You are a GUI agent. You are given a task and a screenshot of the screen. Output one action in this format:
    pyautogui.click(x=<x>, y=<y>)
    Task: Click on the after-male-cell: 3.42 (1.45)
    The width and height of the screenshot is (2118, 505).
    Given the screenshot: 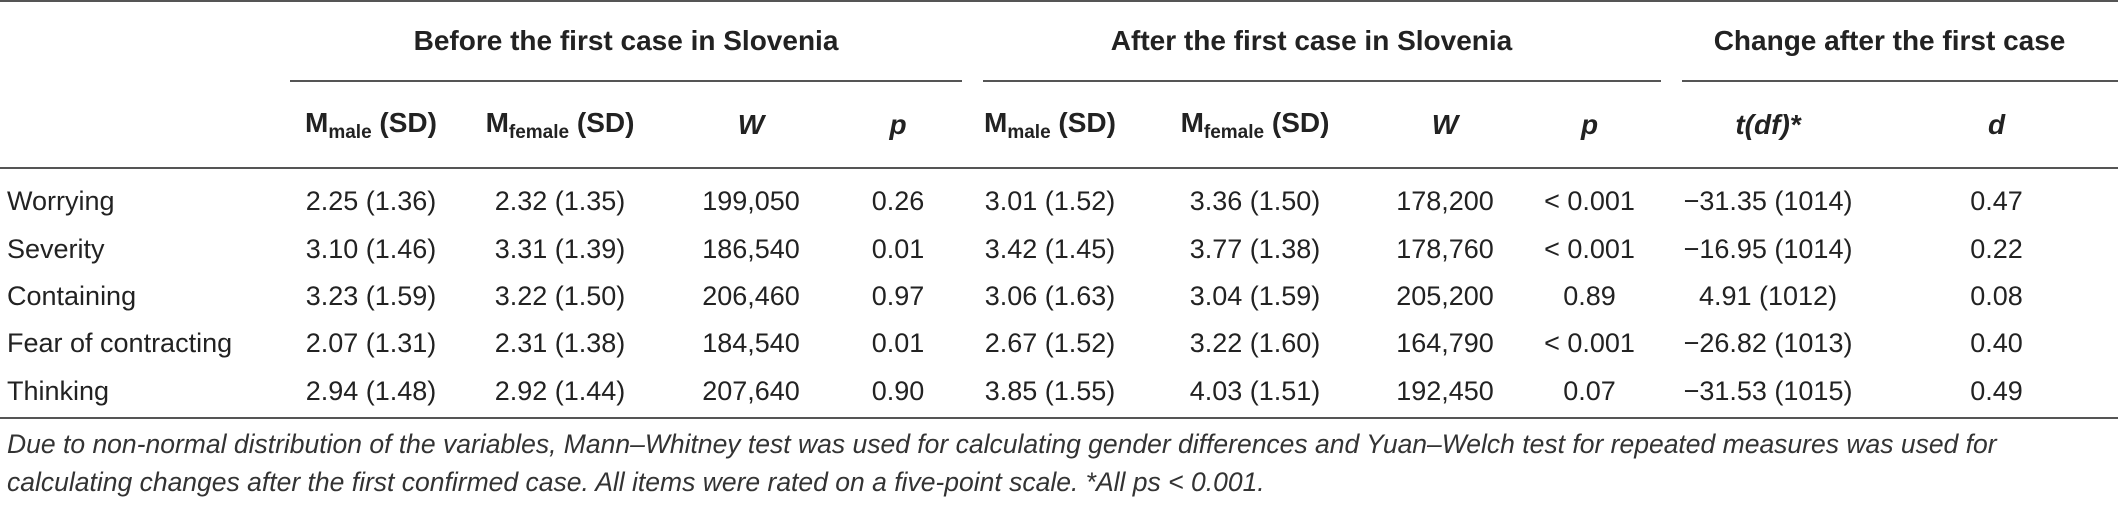 What is the action you would take?
    pyautogui.click(x=1050, y=248)
    